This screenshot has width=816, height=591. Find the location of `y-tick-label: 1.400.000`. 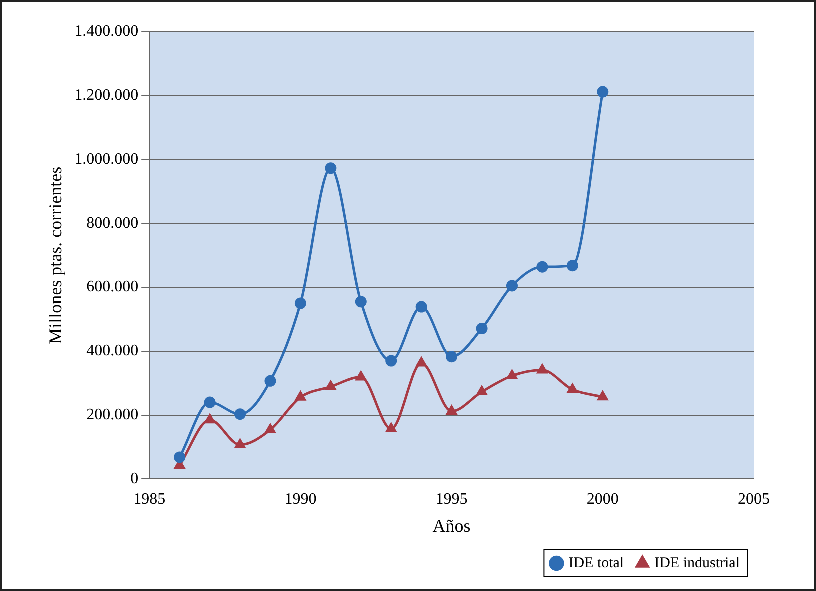

y-tick-label: 1.400.000 is located at coordinates (106, 31).